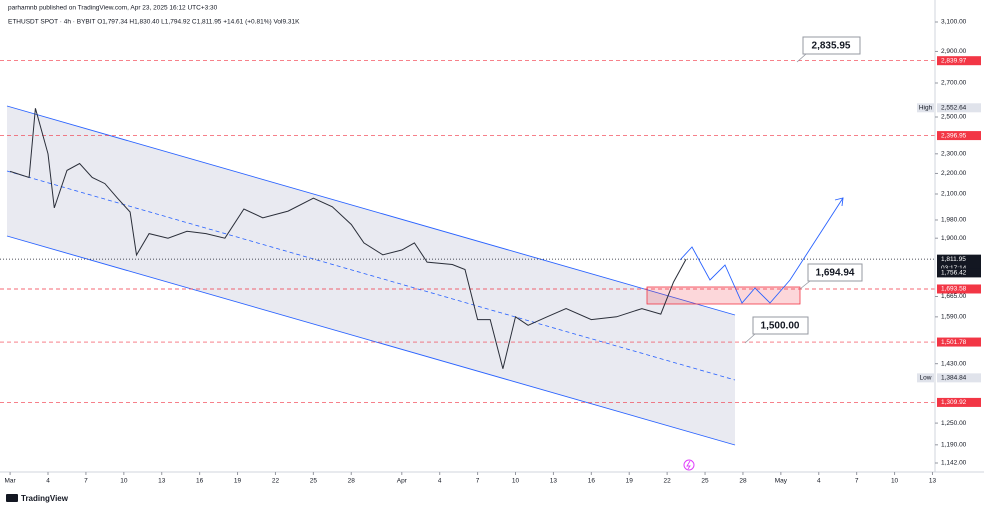 This screenshot has width=984, height=516. Describe the element at coordinates (954, 296) in the screenshot. I see `y-tick-label: 1,665.00` at that location.